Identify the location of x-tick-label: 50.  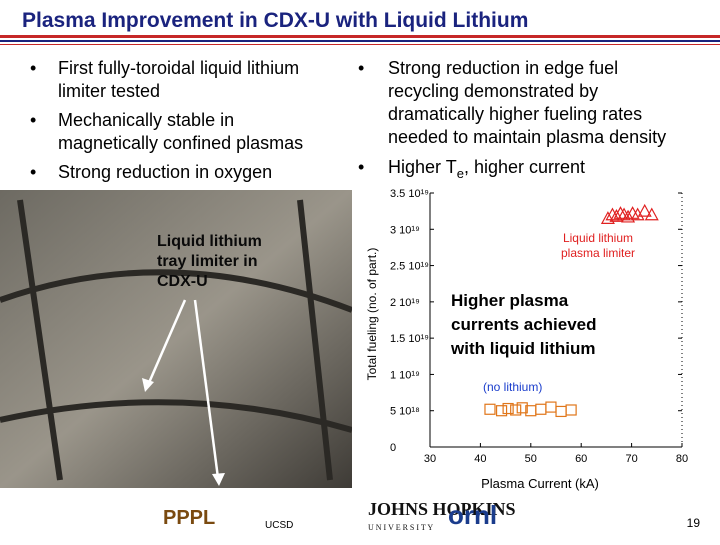
(531, 459).